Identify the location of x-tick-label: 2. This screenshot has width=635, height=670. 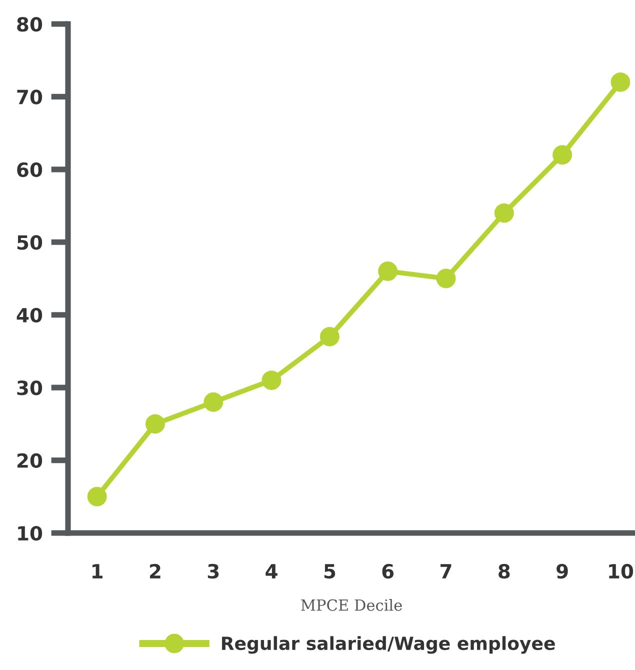
(155, 571).